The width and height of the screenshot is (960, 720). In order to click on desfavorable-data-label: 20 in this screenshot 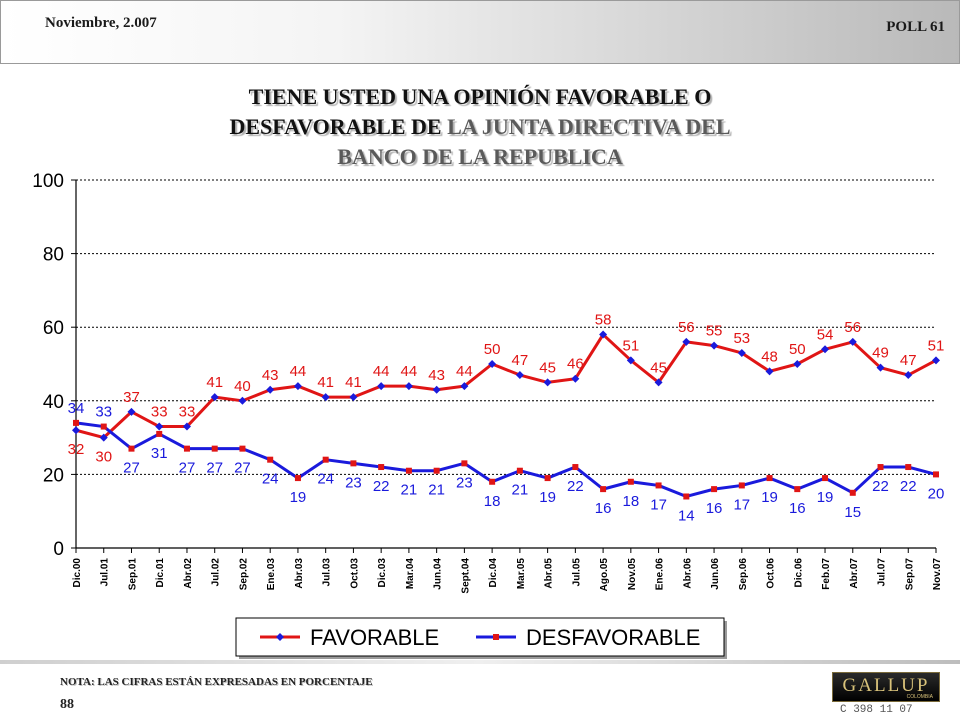, I will do `click(936, 493)`.